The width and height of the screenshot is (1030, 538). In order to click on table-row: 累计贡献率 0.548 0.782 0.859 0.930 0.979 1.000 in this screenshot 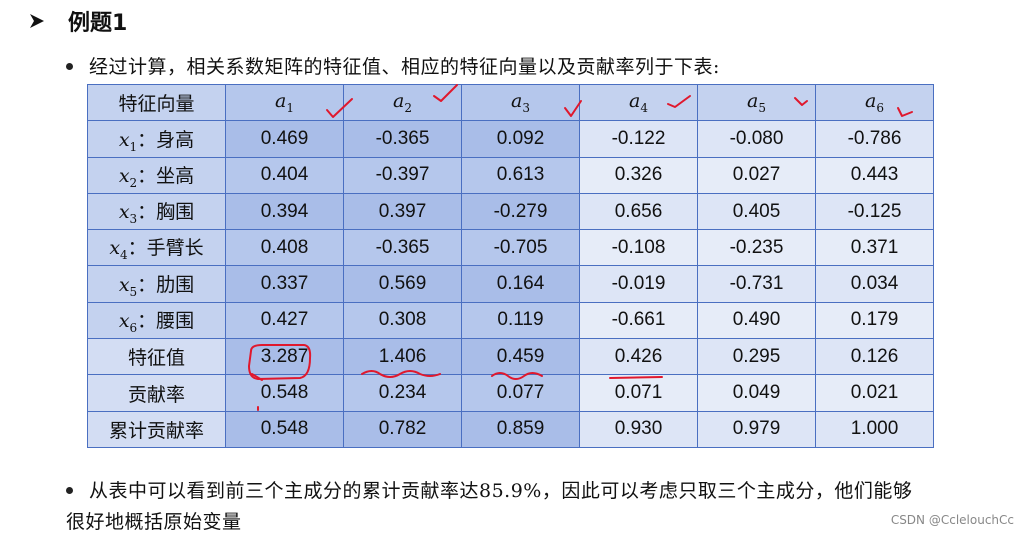, I will do `click(510, 429)`.